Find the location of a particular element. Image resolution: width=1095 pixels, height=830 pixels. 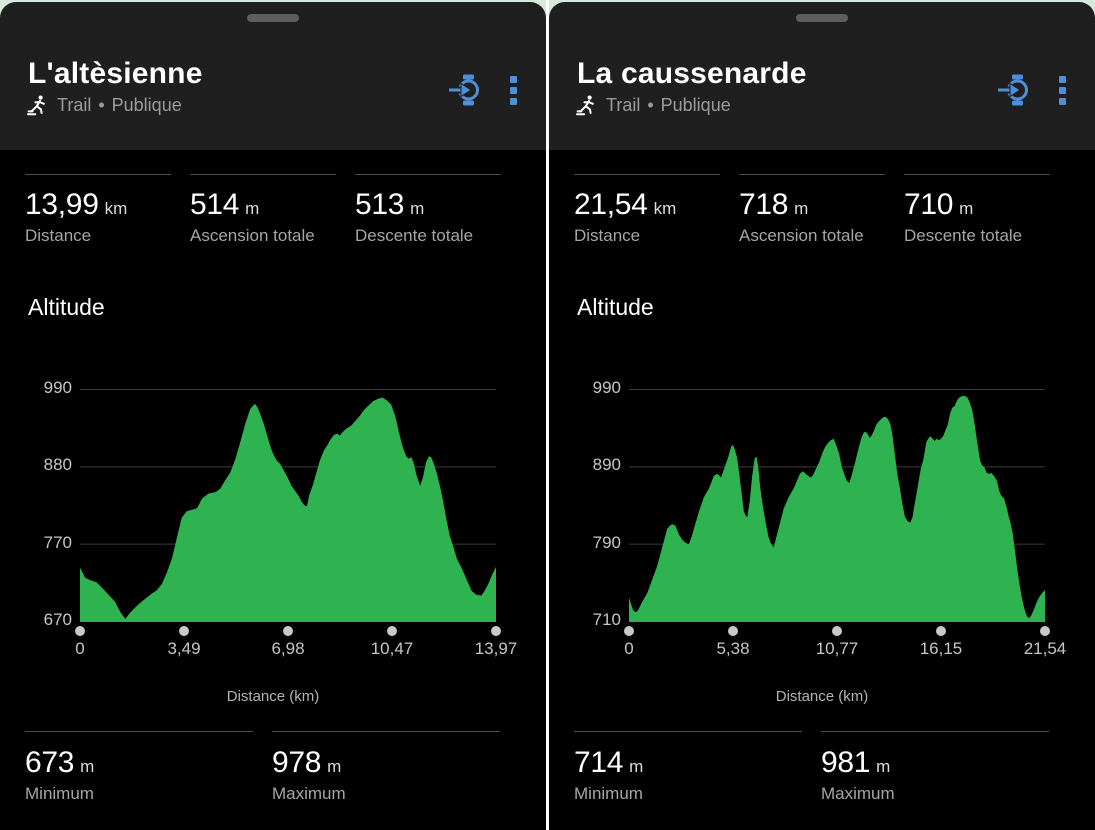

stat-total-ascent: 514 m Ascension totale is located at coordinates (263, 210).